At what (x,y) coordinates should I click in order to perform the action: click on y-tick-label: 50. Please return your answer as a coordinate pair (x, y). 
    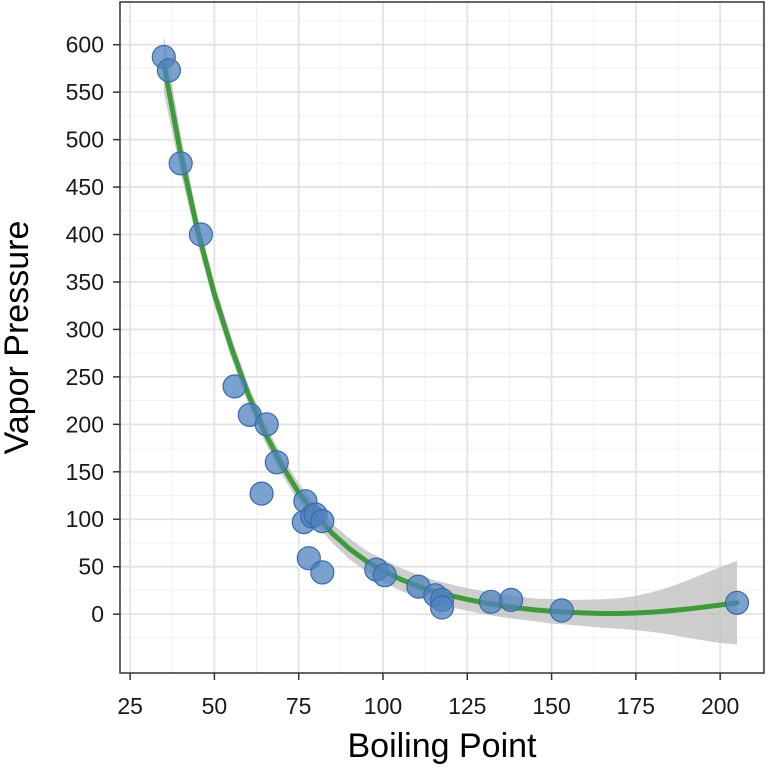
    Looking at the image, I should click on (91, 567).